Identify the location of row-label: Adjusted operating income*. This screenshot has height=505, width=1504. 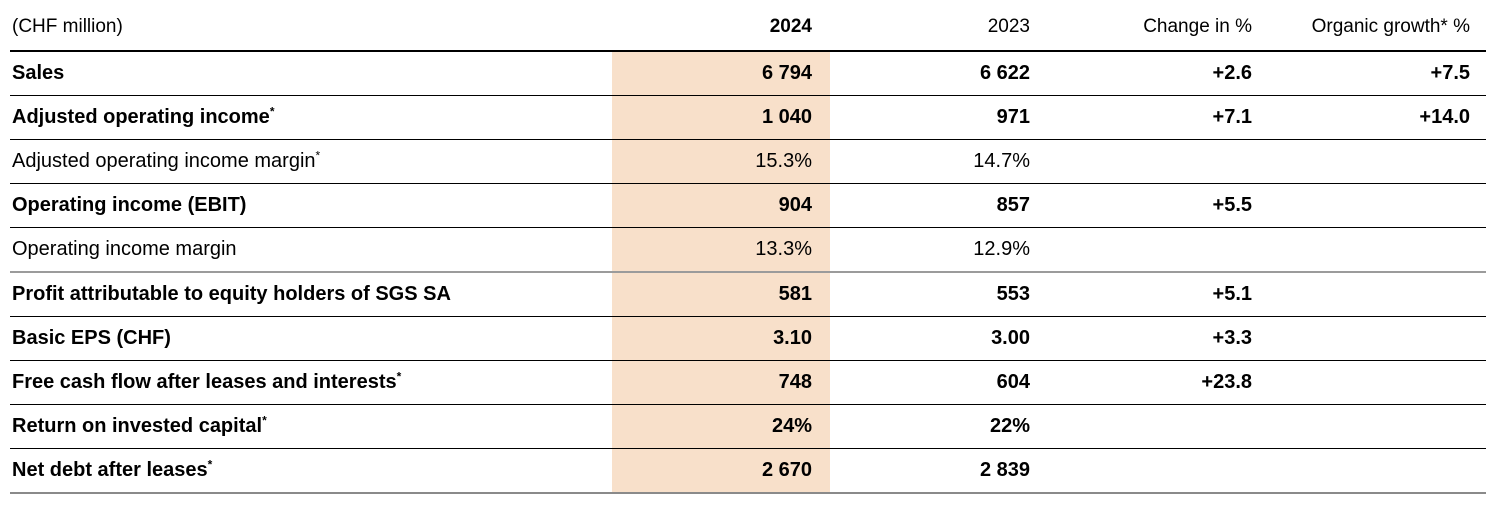
(311, 117).